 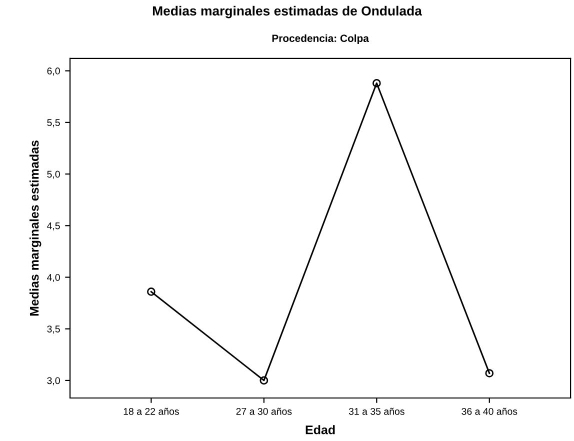 What do you see at coordinates (490, 411) in the screenshot?
I see `x-tick-label: 36 a 40 años` at bounding box center [490, 411].